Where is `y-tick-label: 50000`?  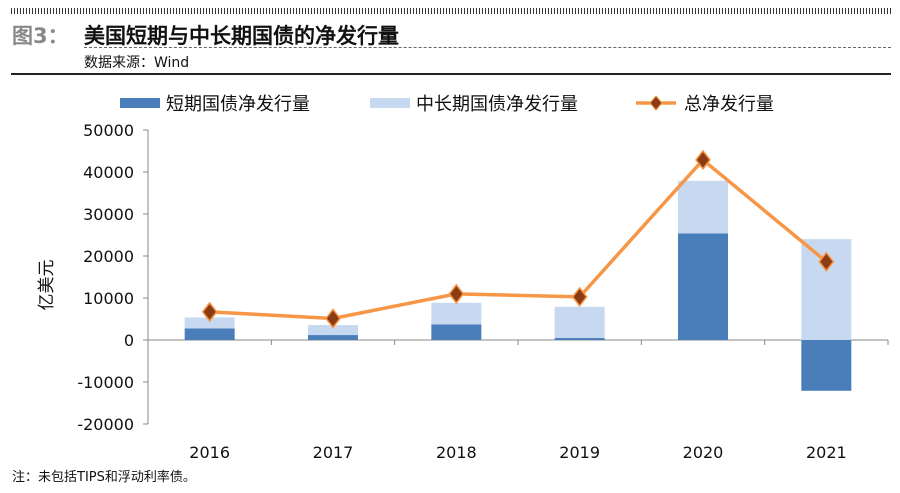
y-tick-label: 50000 is located at coordinates (108, 130).